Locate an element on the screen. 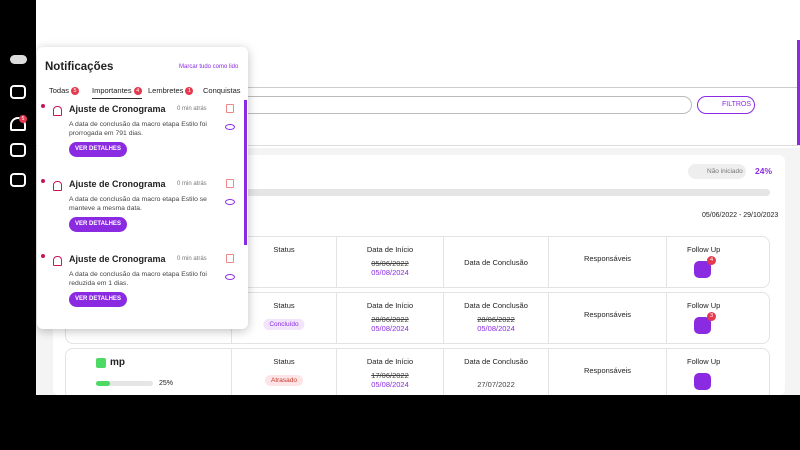 The height and width of the screenshot is (450, 800). filters-button: FILTROS is located at coordinates (726, 105).